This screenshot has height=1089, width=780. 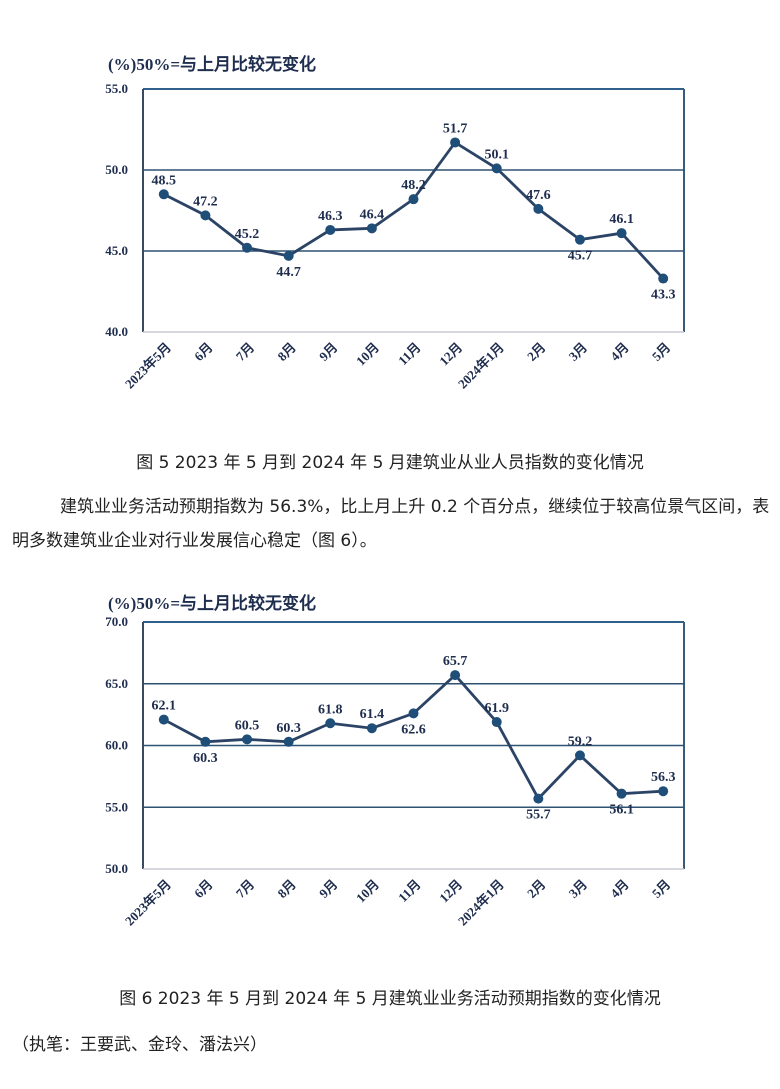 I want to click on data-label: 65.7, so click(x=455, y=661).